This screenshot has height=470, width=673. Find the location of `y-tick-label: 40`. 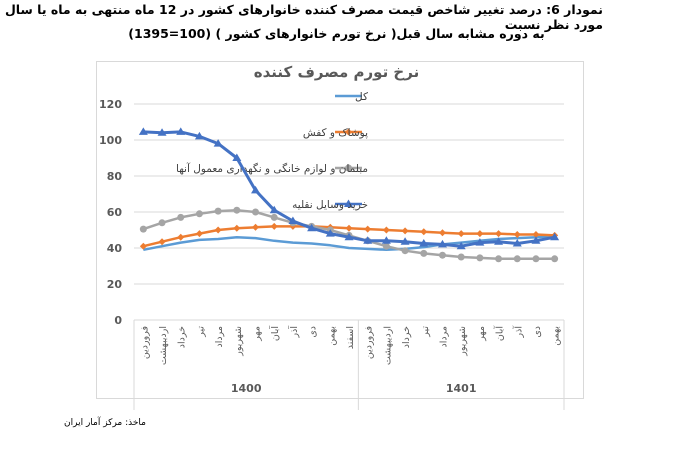

y-tick-label: 40 is located at coordinates (115, 248).